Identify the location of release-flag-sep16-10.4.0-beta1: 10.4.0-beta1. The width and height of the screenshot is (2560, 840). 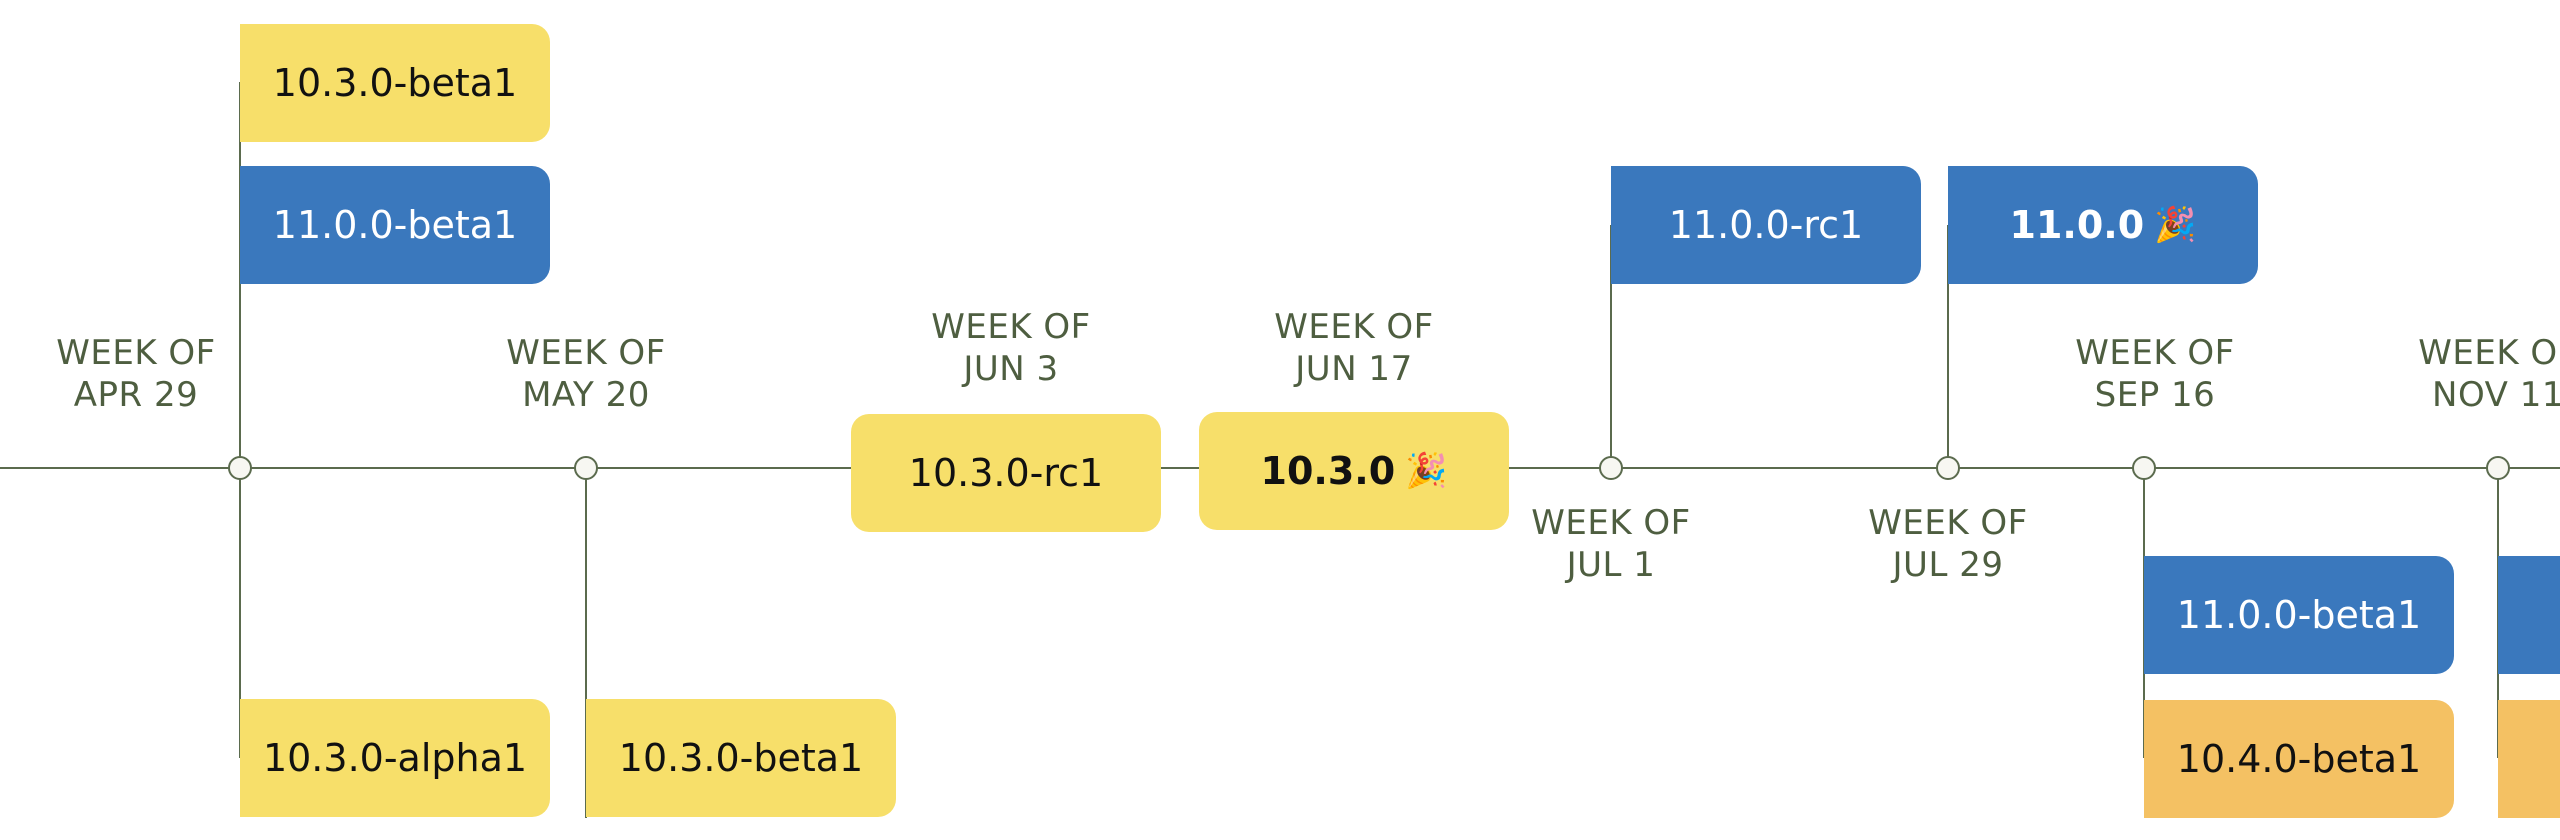
(2299, 759).